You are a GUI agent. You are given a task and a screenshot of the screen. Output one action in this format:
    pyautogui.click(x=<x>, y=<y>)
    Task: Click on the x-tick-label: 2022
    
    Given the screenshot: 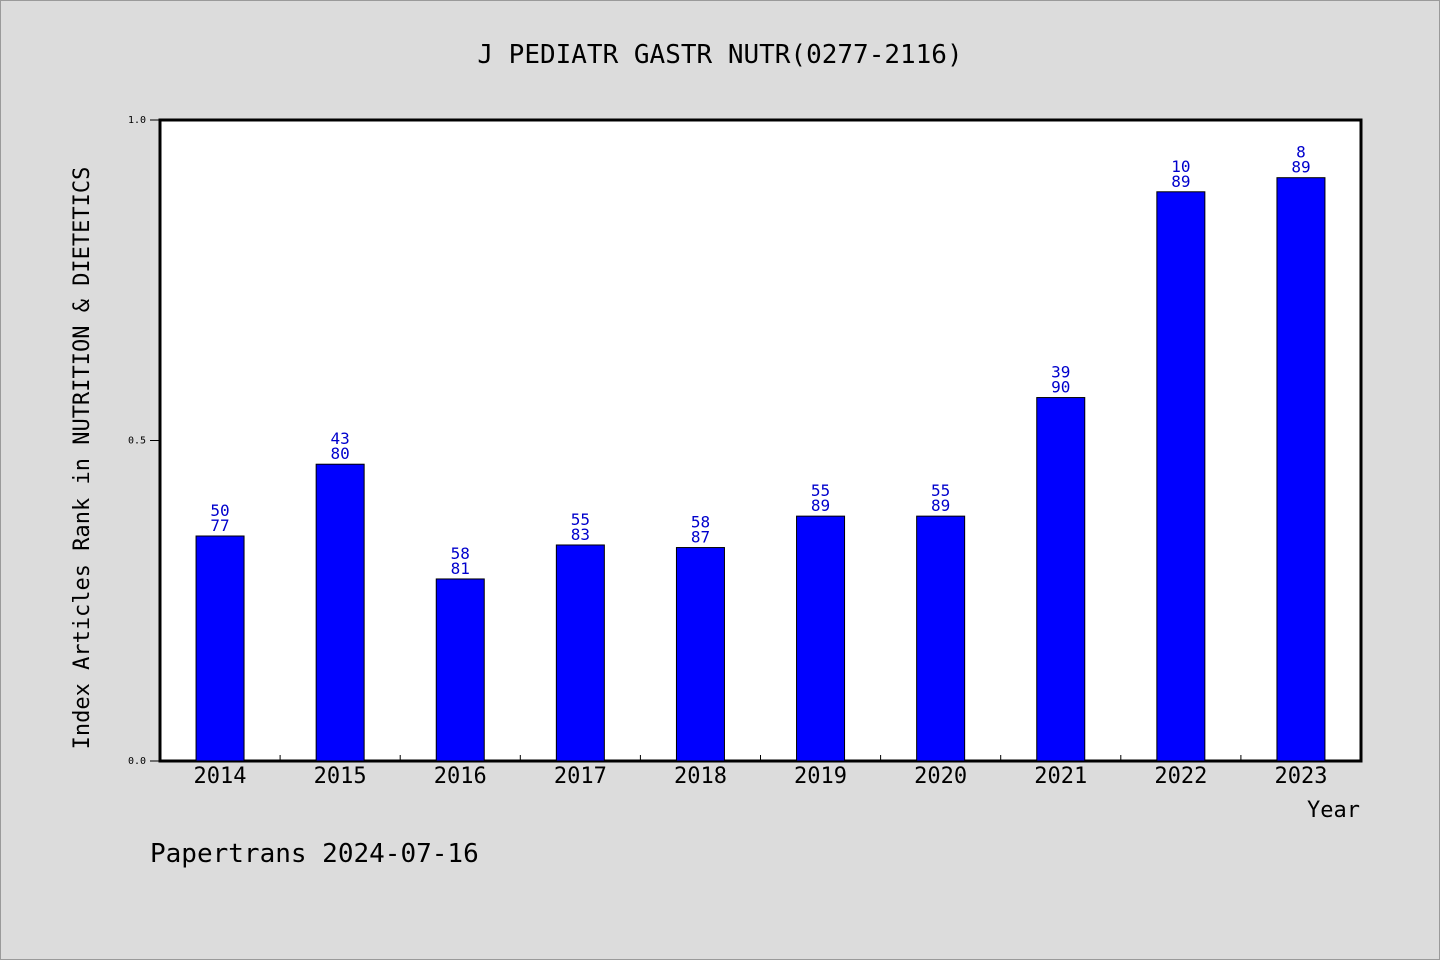 What is the action you would take?
    pyautogui.click(x=1180, y=776)
    